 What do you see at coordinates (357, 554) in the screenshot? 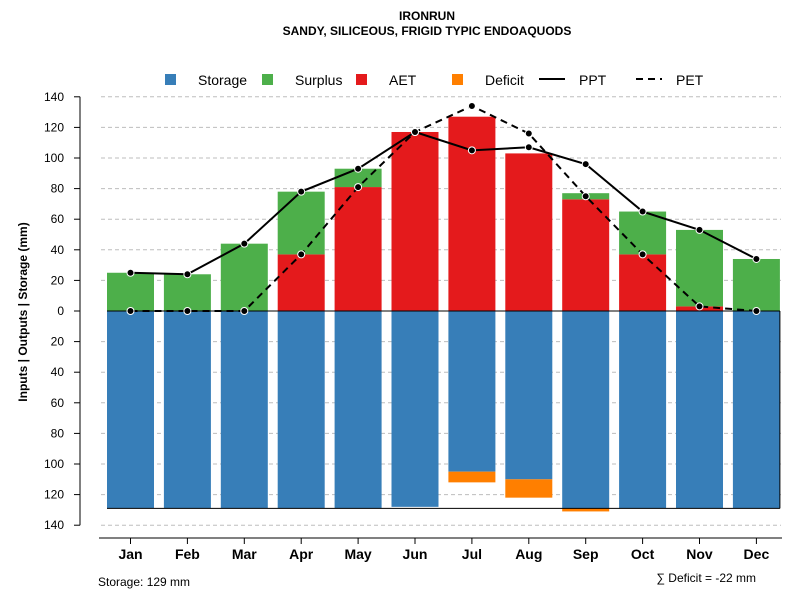
I see `x-tick-label: May` at bounding box center [357, 554].